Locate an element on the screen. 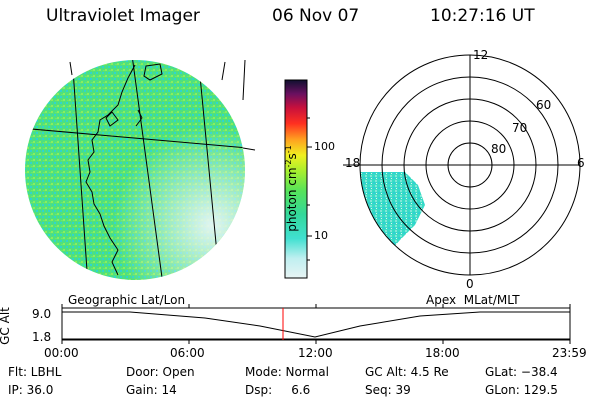 The image size is (600, 400). colorbar-unit-label: photon cm-2s-1 is located at coordinates (291, 188).